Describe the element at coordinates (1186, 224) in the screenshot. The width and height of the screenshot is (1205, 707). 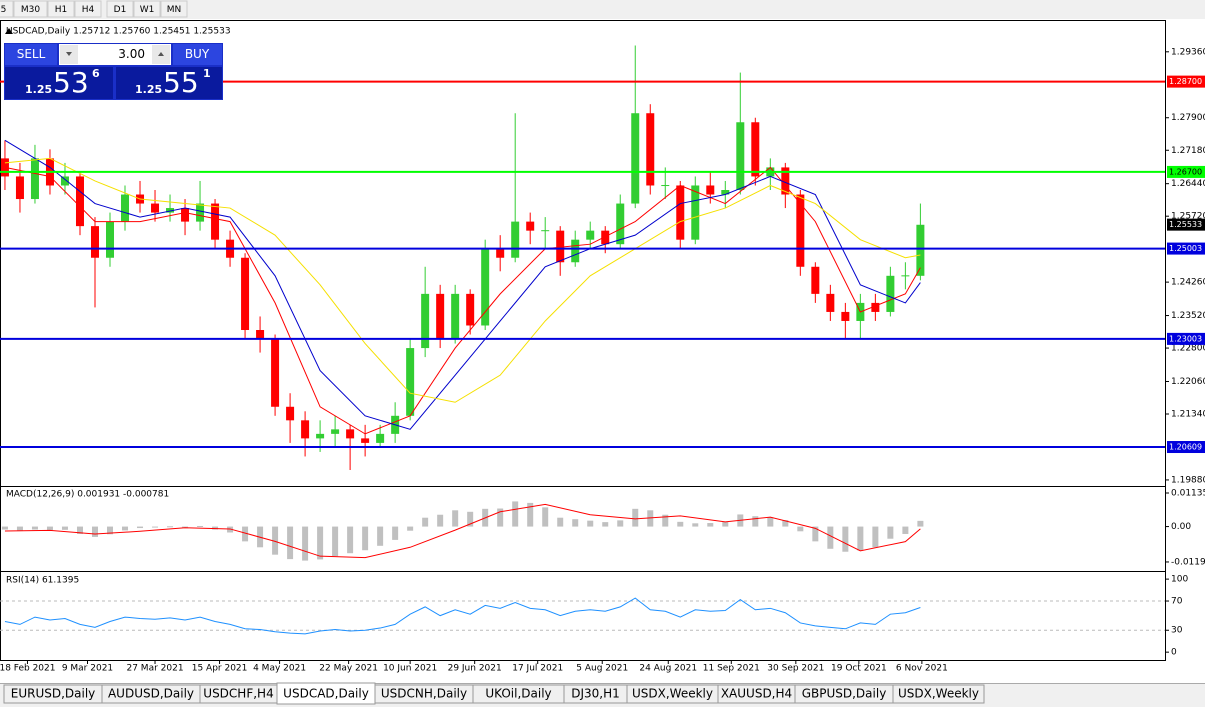
I see `last-price-tag` at that location.